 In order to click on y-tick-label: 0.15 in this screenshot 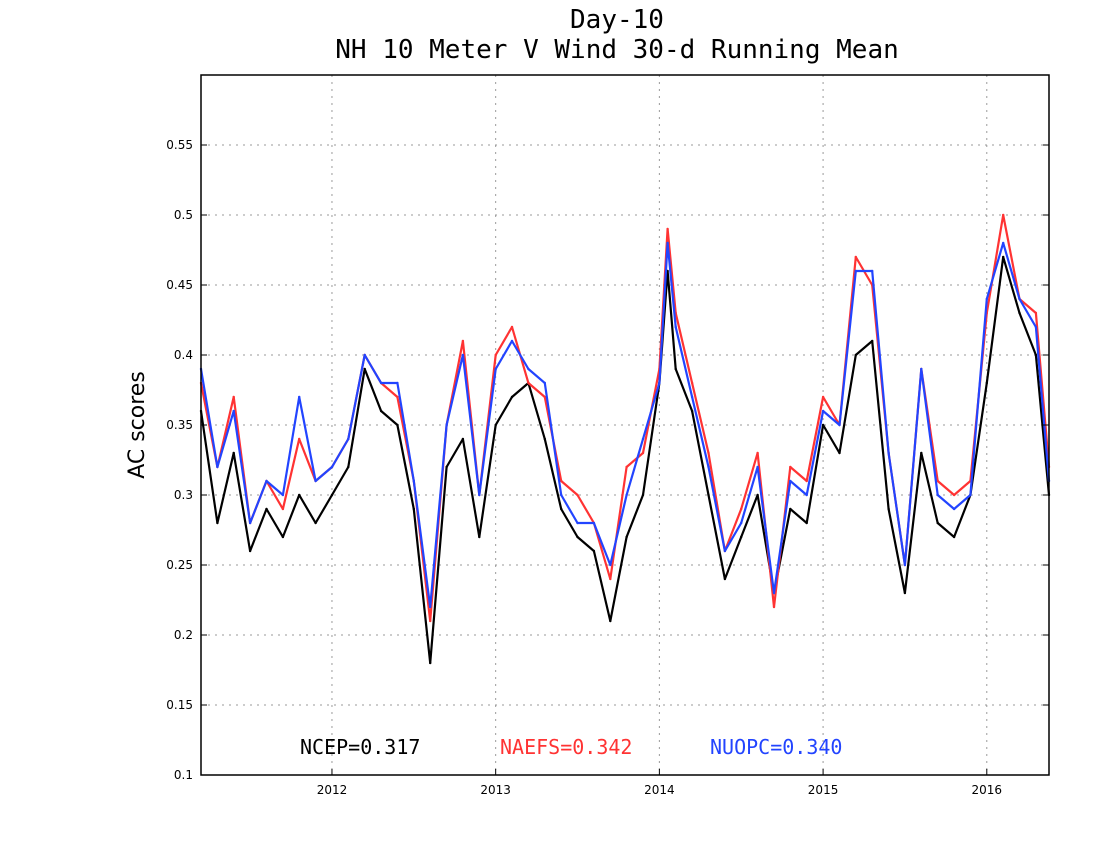, I will do `click(179, 705)`.